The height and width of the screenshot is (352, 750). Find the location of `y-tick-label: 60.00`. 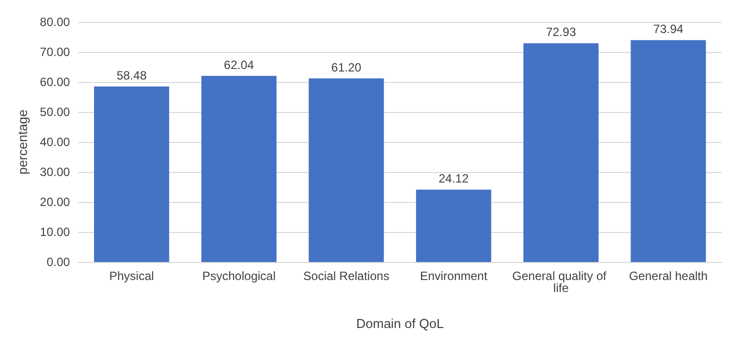

y-tick-label: 60.00 is located at coordinates (55, 82).